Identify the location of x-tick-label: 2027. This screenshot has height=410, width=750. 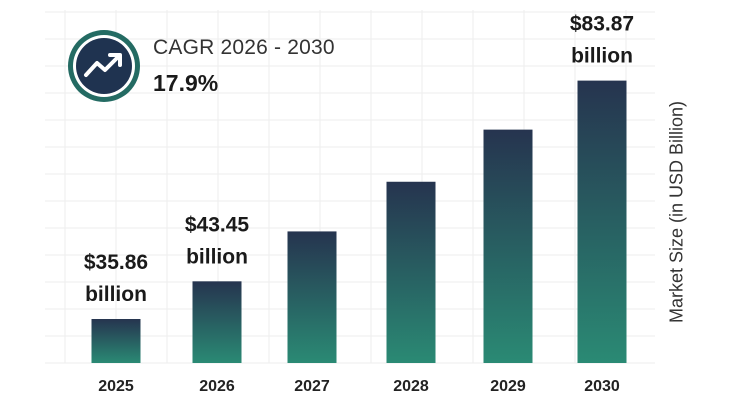
(312, 386).